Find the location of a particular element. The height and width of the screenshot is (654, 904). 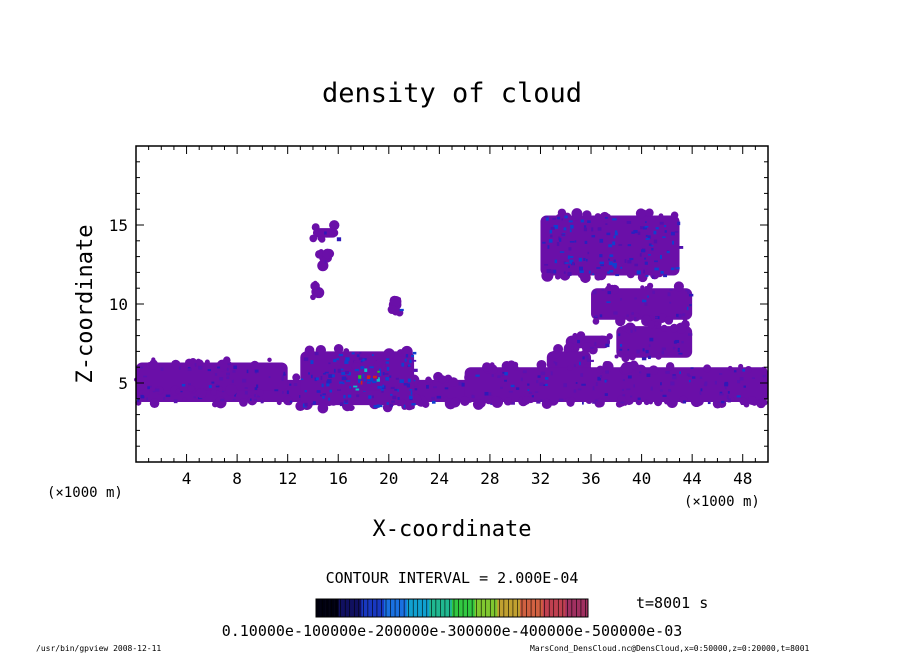

y-tick-label: 5 is located at coordinates (123, 383).